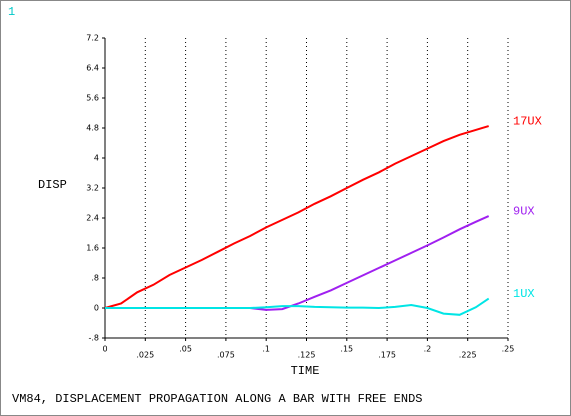 Image resolution: width=571 pixels, height=416 pixels. What do you see at coordinates (96, 158) in the screenshot?
I see `y-tick-label: 4` at bounding box center [96, 158].